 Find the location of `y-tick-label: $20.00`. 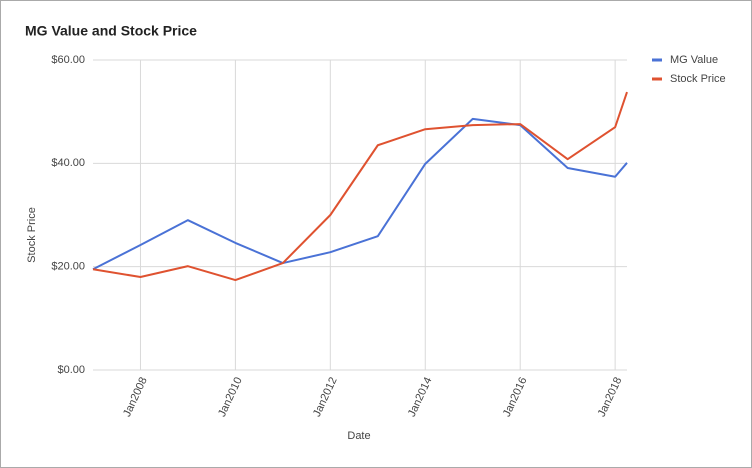

y-tick-label: $20.00 is located at coordinates (68, 267).